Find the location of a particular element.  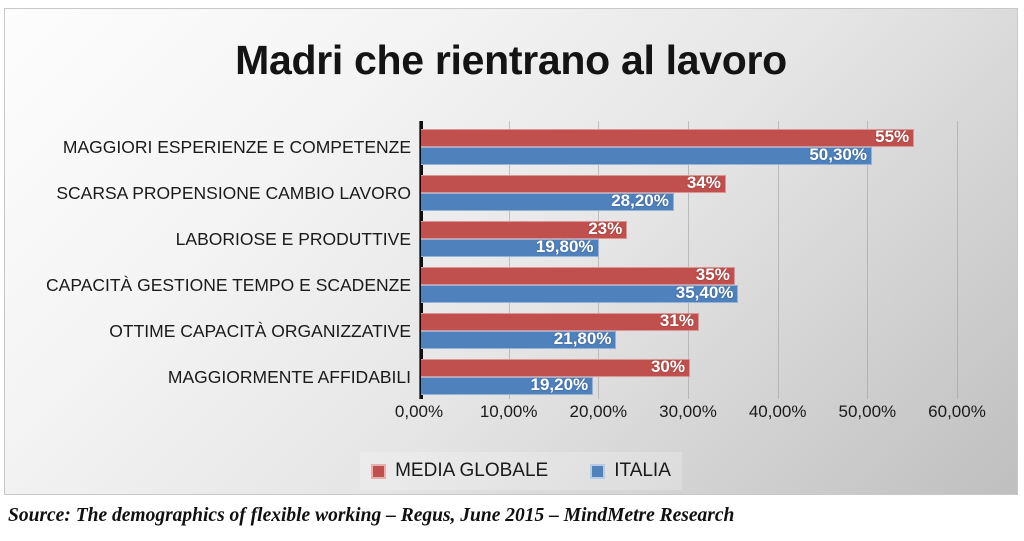

bar-value-label: 35% is located at coordinates (712, 274).